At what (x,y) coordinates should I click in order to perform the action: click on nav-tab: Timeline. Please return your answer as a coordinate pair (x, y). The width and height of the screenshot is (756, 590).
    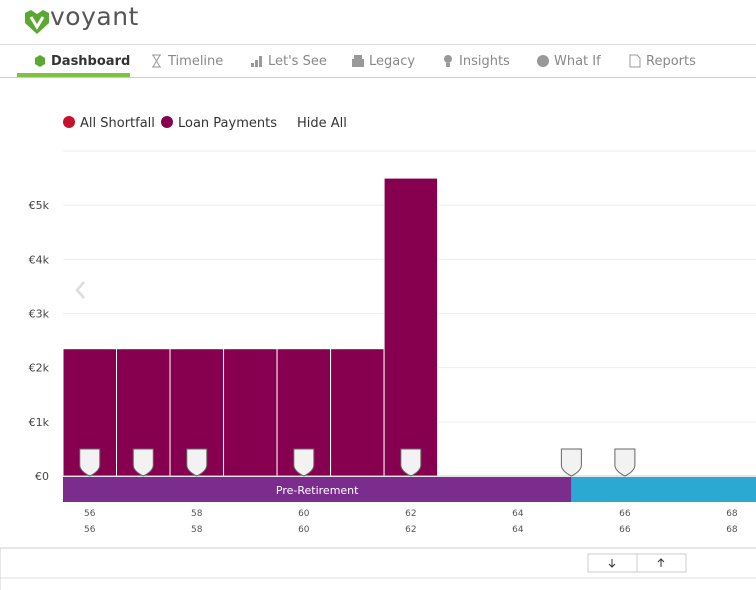
    Looking at the image, I should click on (188, 61).